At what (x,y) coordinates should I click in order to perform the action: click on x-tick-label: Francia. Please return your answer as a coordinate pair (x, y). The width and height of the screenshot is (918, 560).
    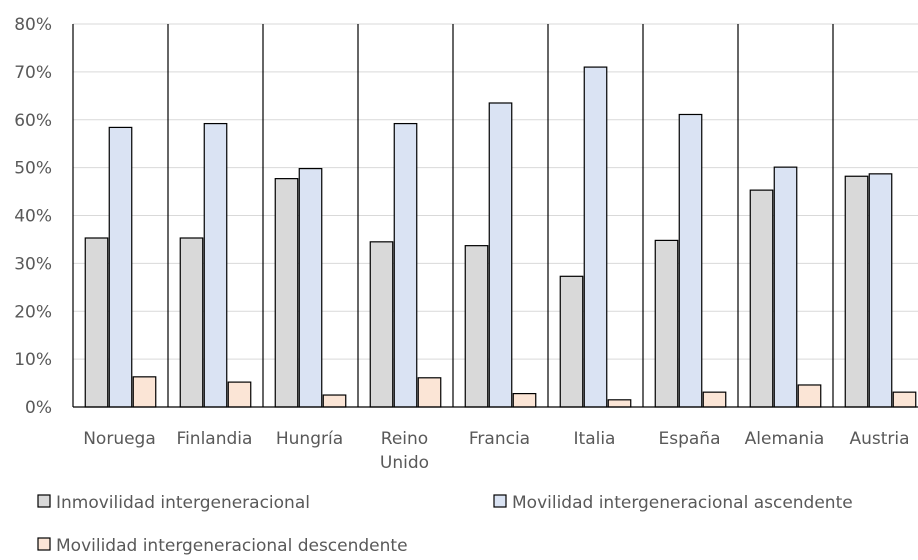
    Looking at the image, I should click on (499, 439).